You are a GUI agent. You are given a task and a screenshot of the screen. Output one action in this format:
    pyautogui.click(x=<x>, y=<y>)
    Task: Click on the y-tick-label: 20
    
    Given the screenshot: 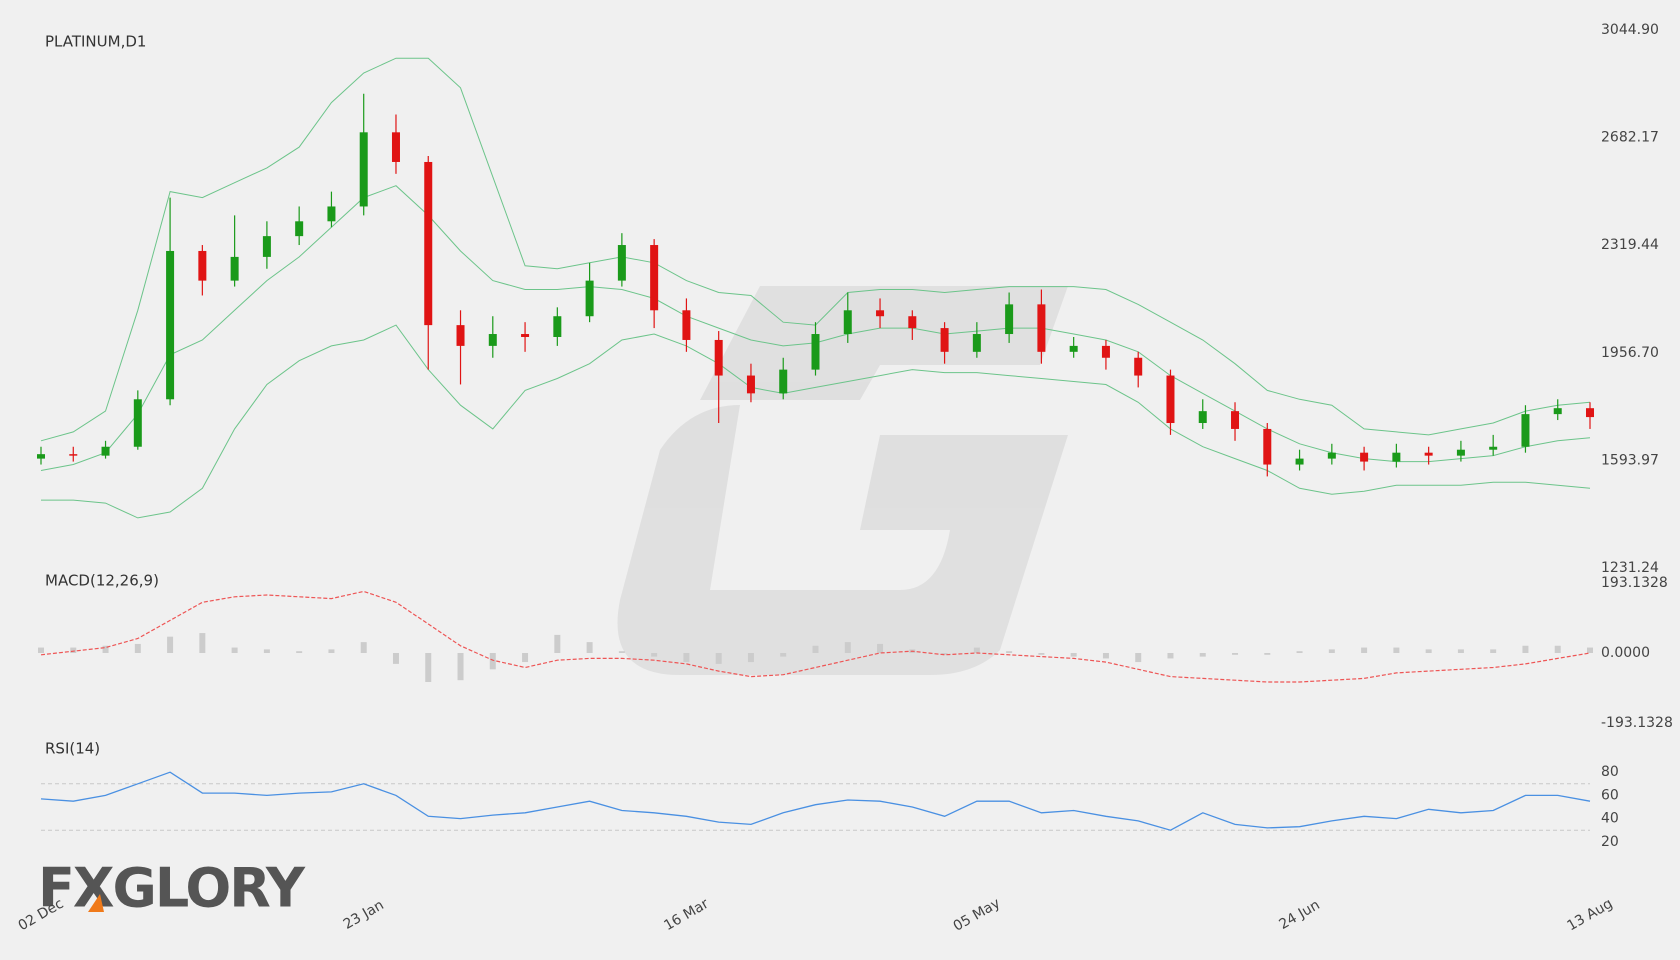 What is the action you would take?
    pyautogui.click(x=1610, y=842)
    